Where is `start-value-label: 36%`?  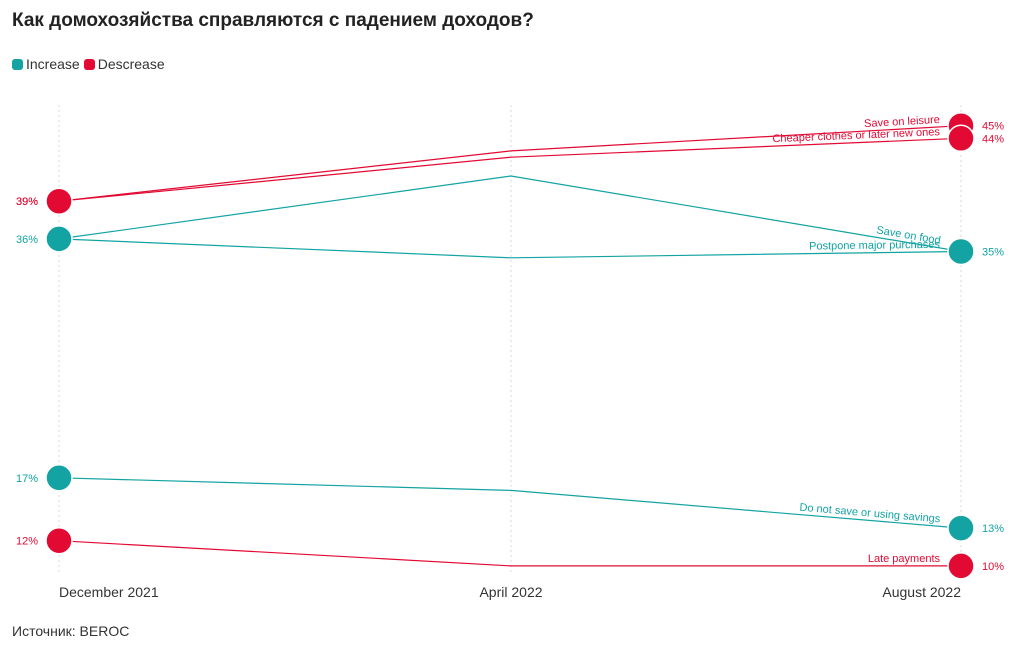
start-value-label: 36% is located at coordinates (27, 240).